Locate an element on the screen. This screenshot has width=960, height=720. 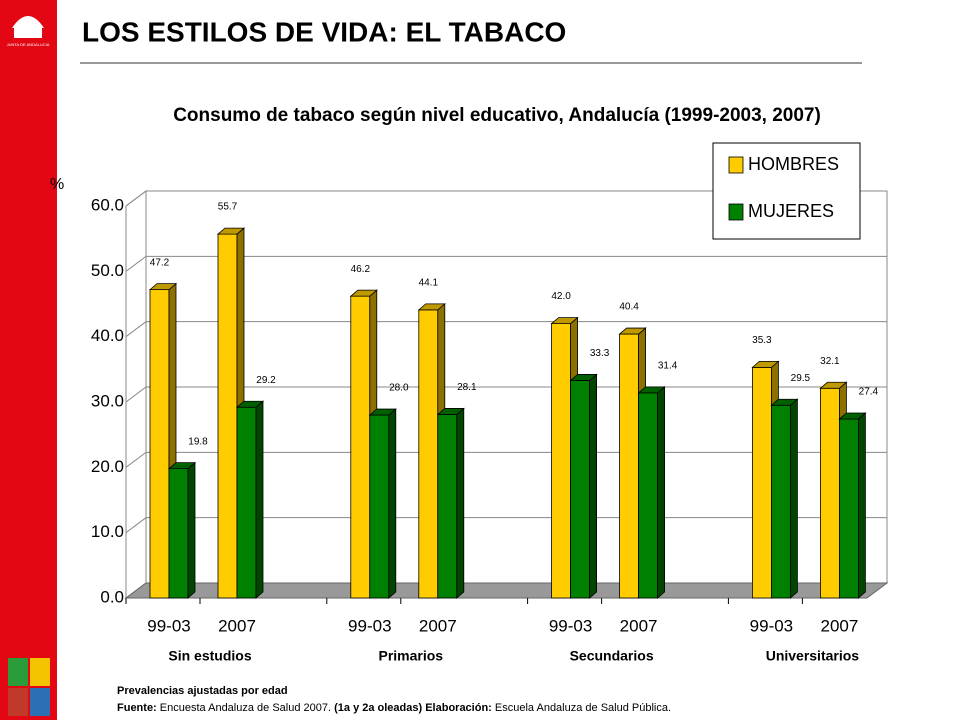
y-tick-label: 60.0 is located at coordinates (107, 204).